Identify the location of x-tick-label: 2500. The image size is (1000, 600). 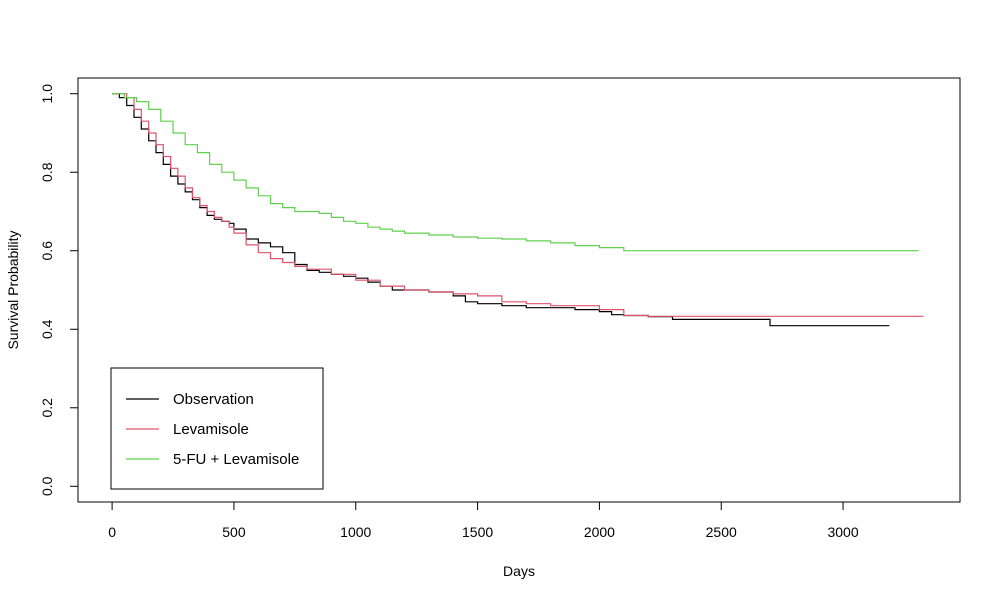
(721, 532).